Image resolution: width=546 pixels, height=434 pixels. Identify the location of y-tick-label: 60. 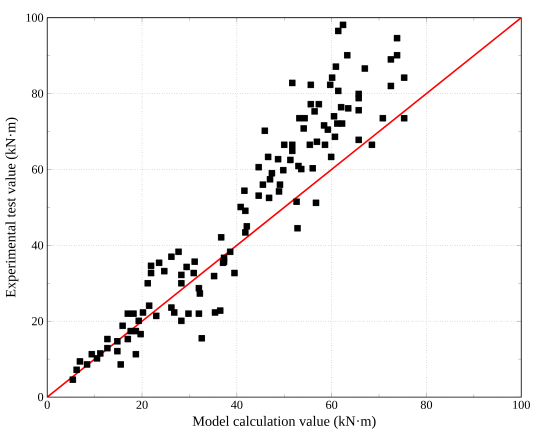
(38, 169).